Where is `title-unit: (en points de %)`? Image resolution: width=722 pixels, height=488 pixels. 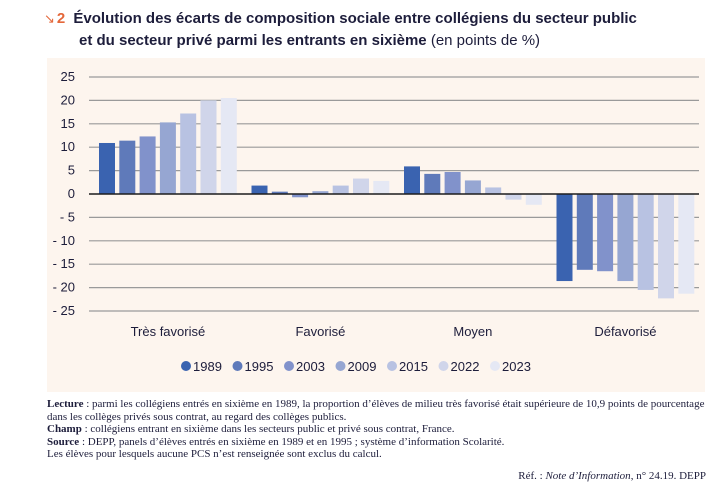
title-unit: (en points de %) is located at coordinates (485, 40).